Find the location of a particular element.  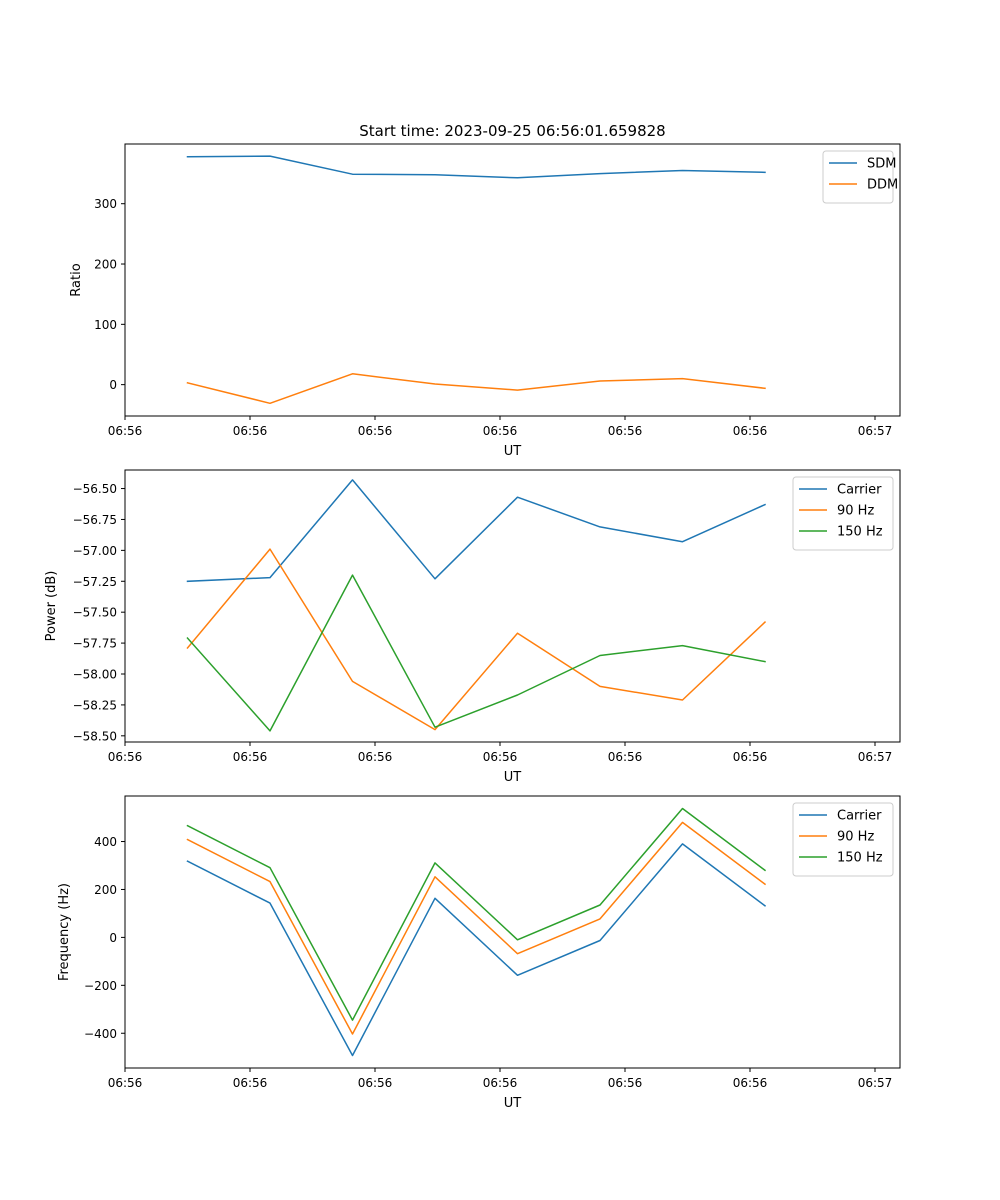

frequency-series-line-90-hz is located at coordinates (476, 928).